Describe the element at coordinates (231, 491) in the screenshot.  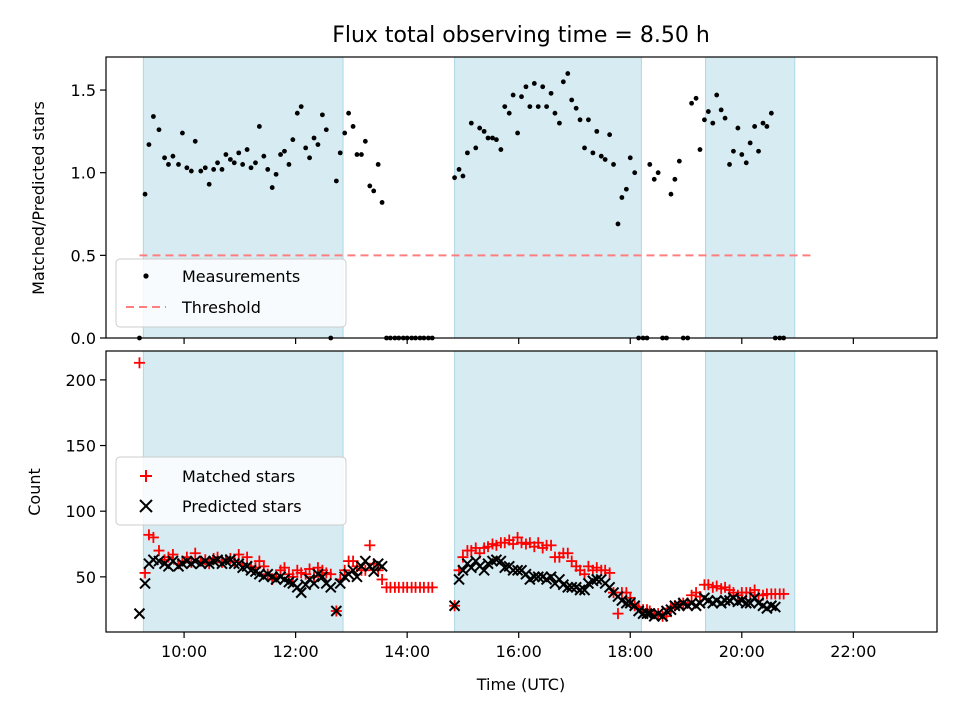
I see `bottom-legend: Matched stars Predicted stars` at that location.